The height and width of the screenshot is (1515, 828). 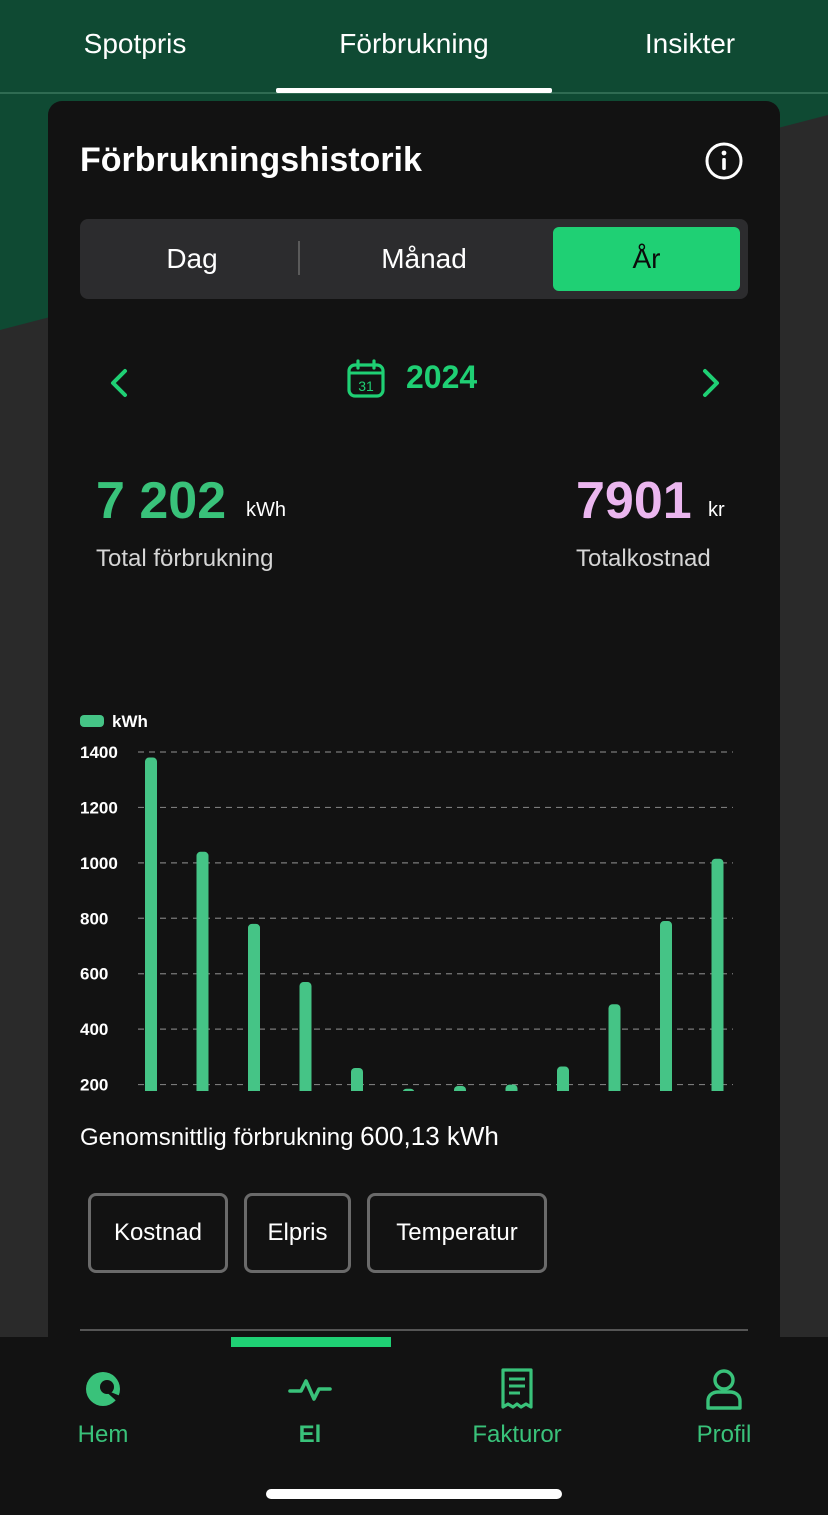 What do you see at coordinates (666, 1006) in the screenshot?
I see `bar-nov.` at bounding box center [666, 1006].